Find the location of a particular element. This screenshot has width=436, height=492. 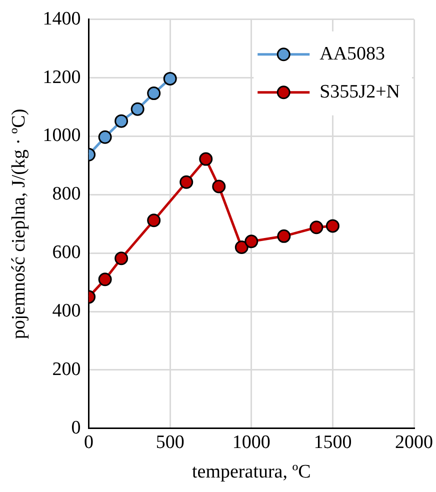

legend-label: AA5083 is located at coordinates (353, 53).